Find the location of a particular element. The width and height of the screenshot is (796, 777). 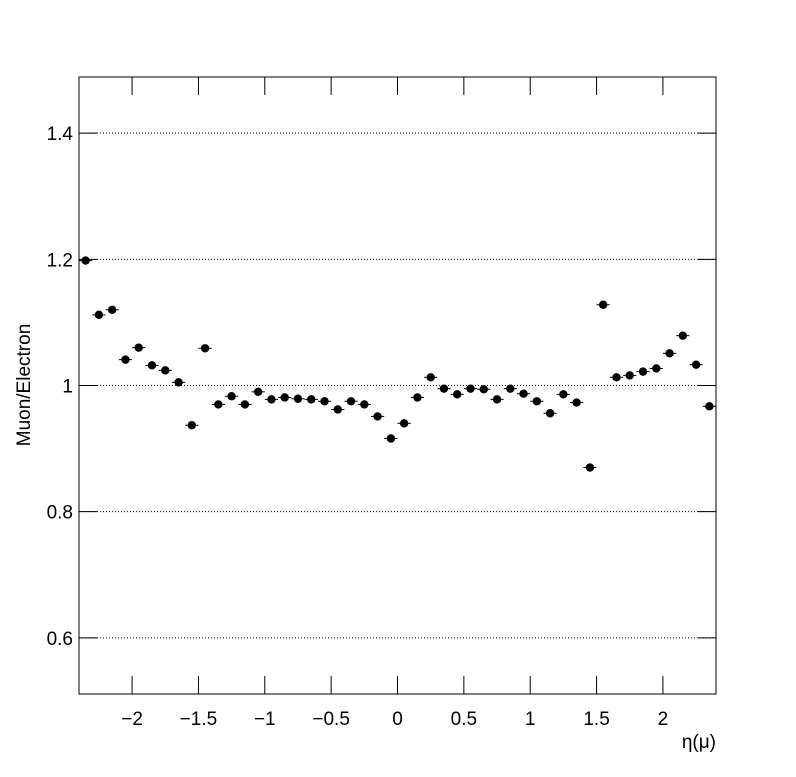

x-tick-label: 2 is located at coordinates (663, 719).